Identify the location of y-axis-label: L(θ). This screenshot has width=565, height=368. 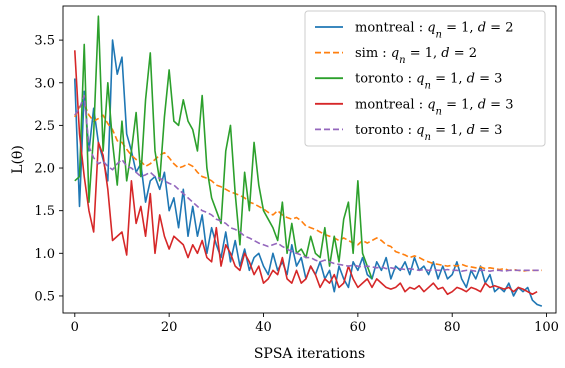
(18, 159).